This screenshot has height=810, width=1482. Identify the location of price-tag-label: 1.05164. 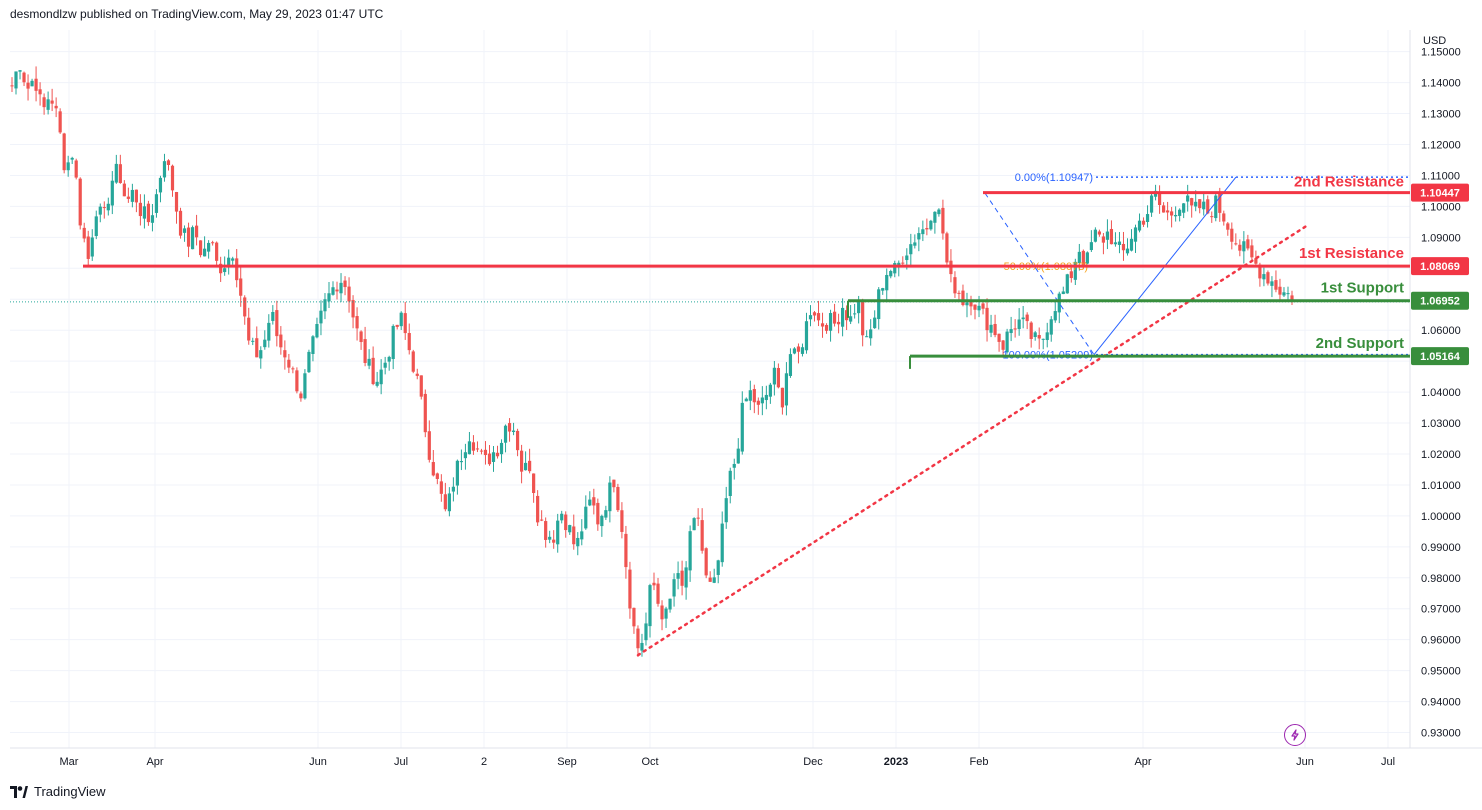
(1440, 357).